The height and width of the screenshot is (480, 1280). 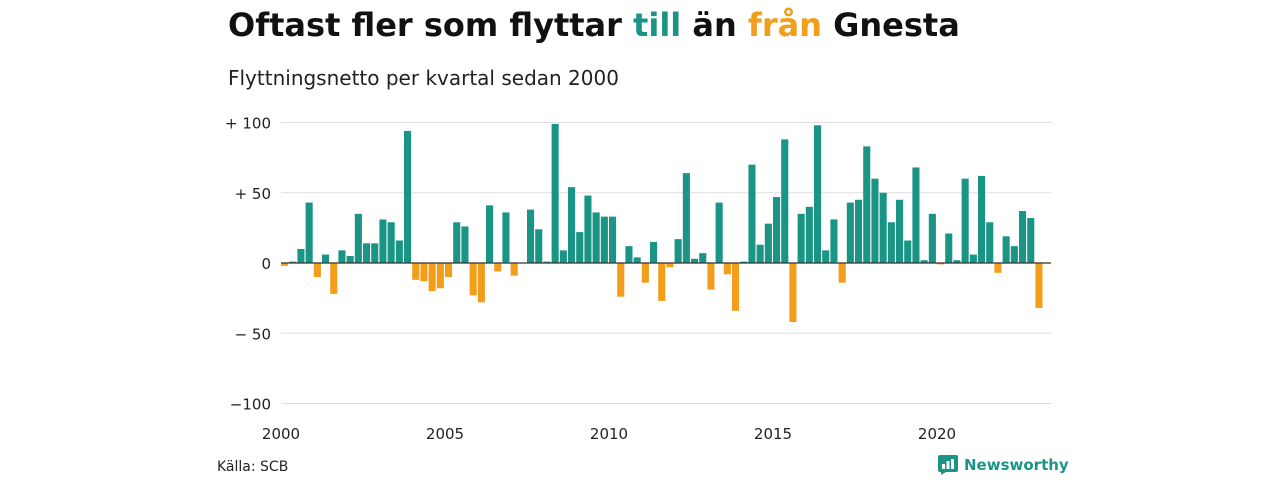 I want to click on chart-subtitle: Flyttningsnetto per kvartal sedan 2000, so click(x=423, y=78).